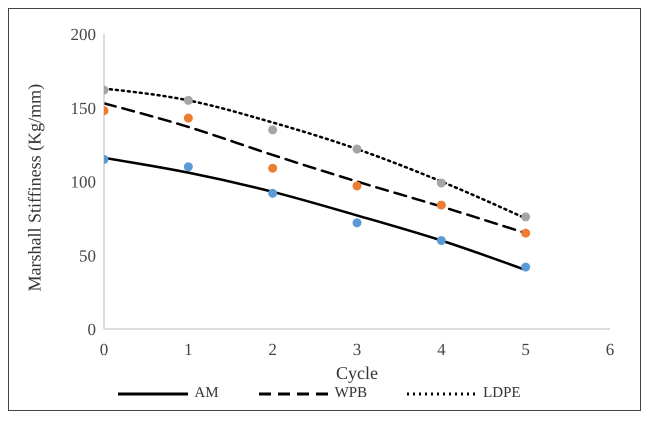 This screenshot has width=651, height=421. I want to click on x-axis-title: Cycle, so click(357, 373).